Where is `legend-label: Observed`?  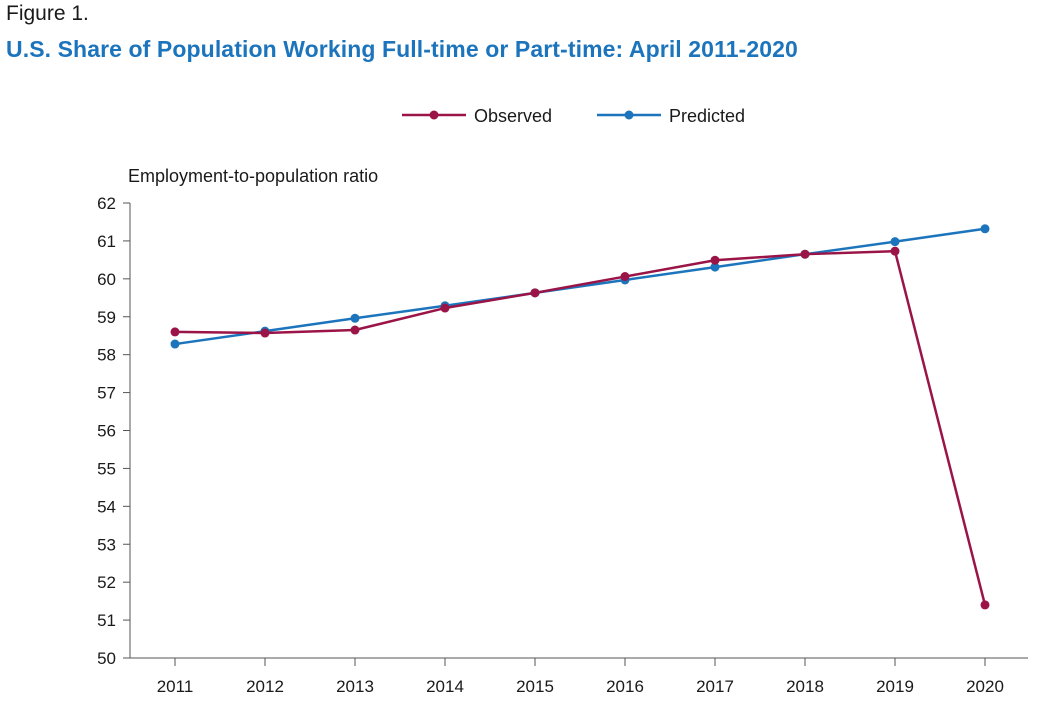
legend-label: Observed is located at coordinates (513, 116).